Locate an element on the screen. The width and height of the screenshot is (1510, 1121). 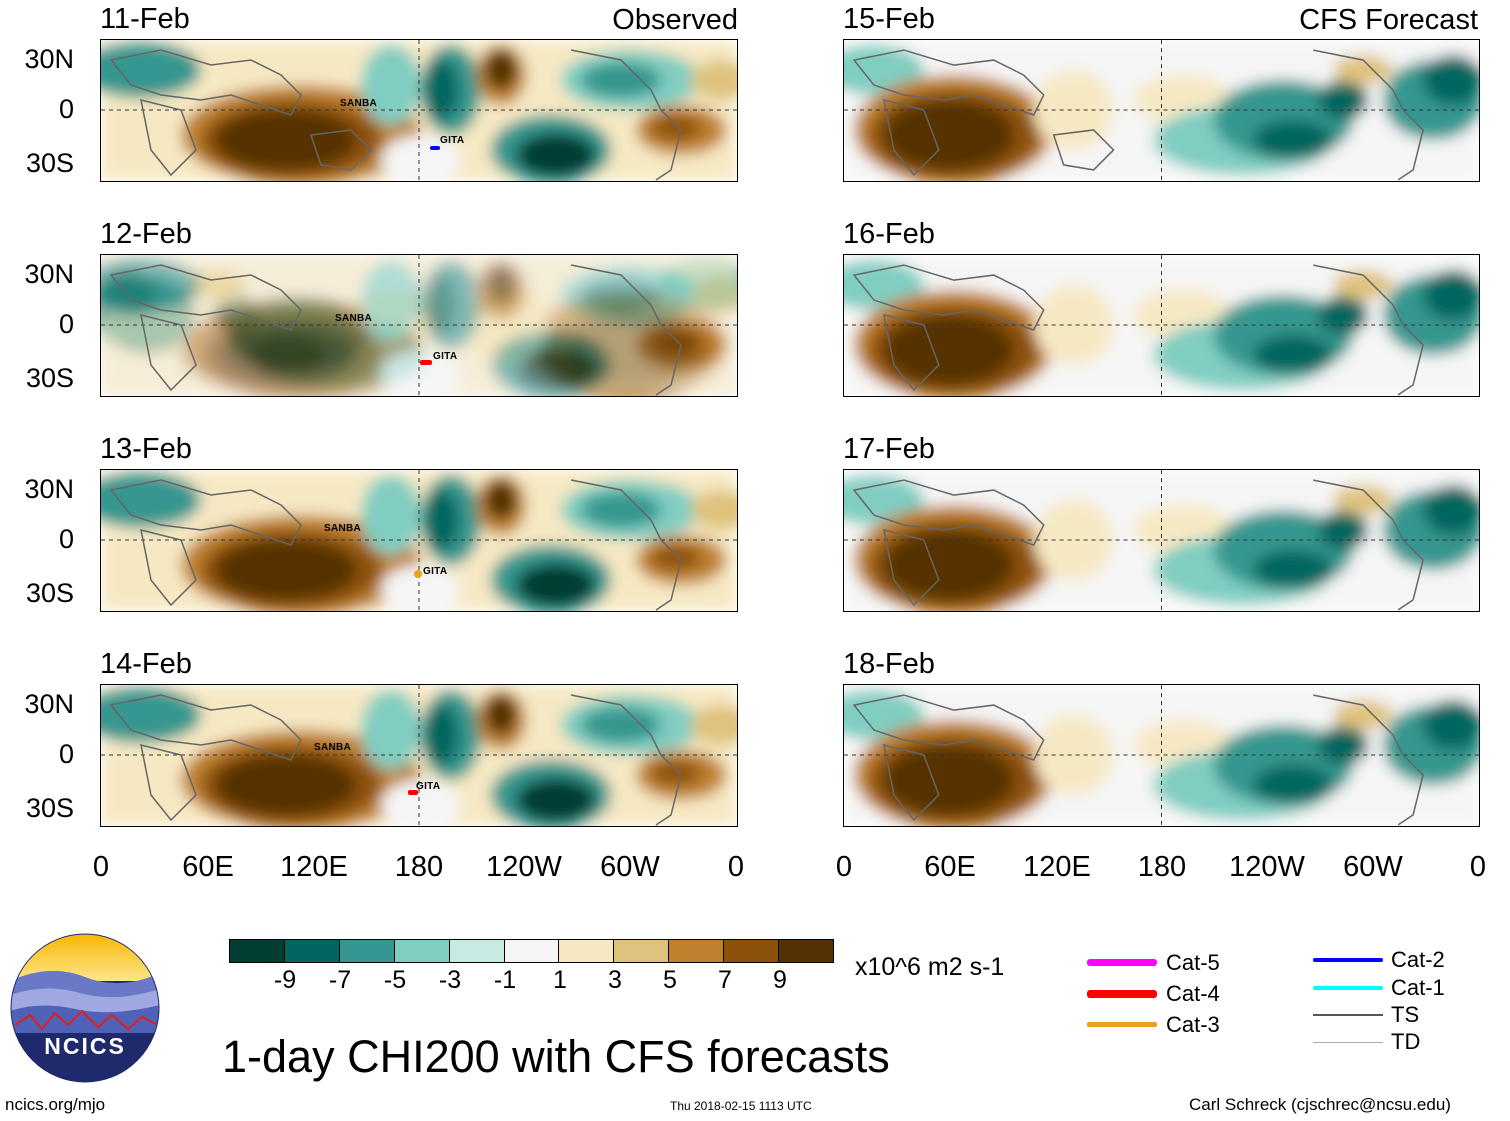
legend-label-td: TD is located at coordinates (1406, 1041).